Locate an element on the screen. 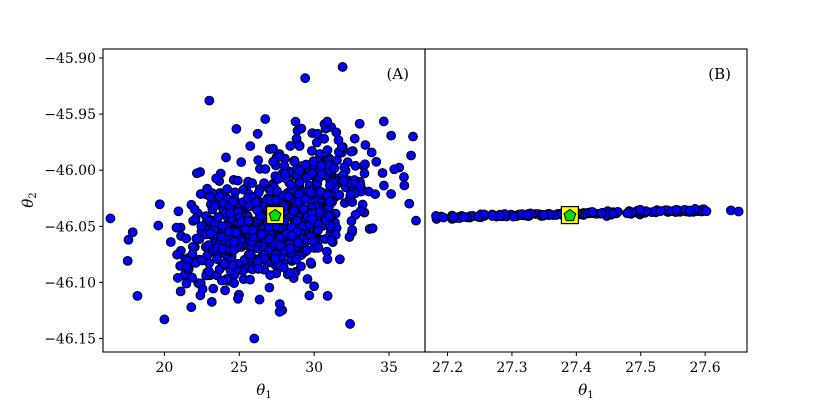  y-tick-label-a: −46.05 is located at coordinates (70, 227).